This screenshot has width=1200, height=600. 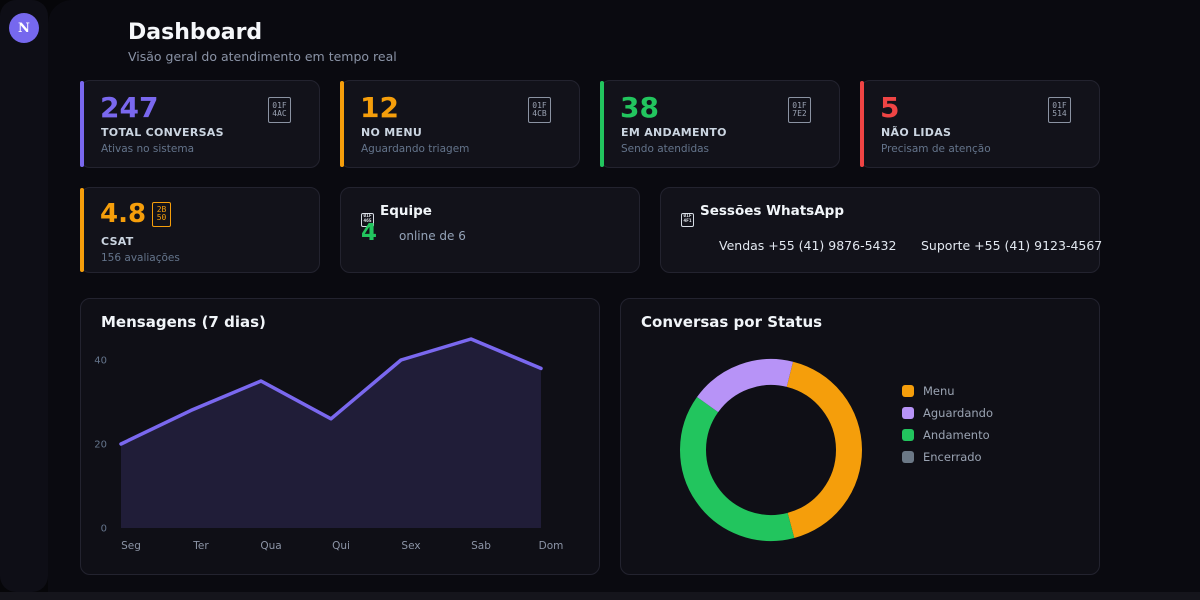 What do you see at coordinates (131, 546) in the screenshot?
I see `x-tick-label: Seg` at bounding box center [131, 546].